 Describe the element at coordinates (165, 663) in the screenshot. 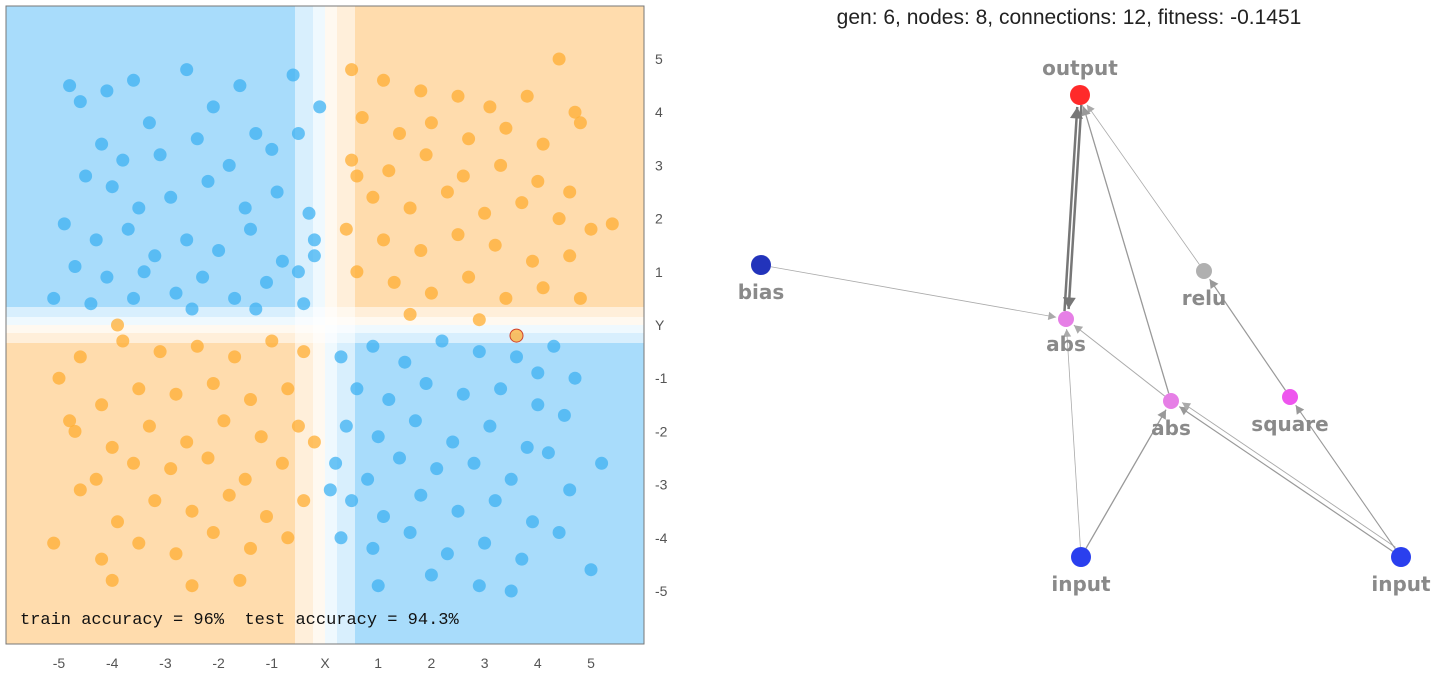

I see `x-tick-label: -3` at that location.